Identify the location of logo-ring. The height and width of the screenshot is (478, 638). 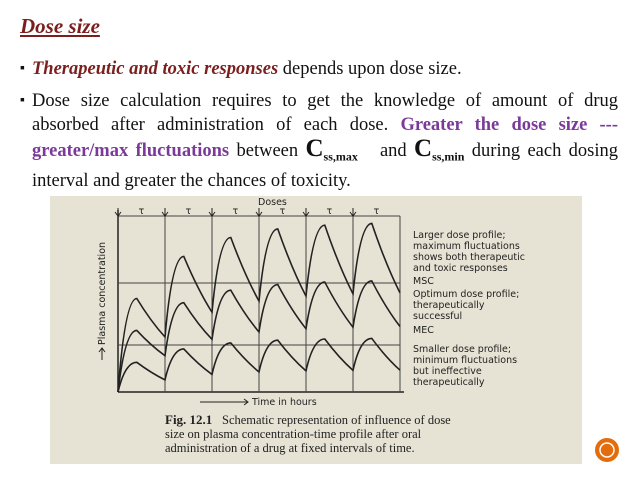
(607, 450).